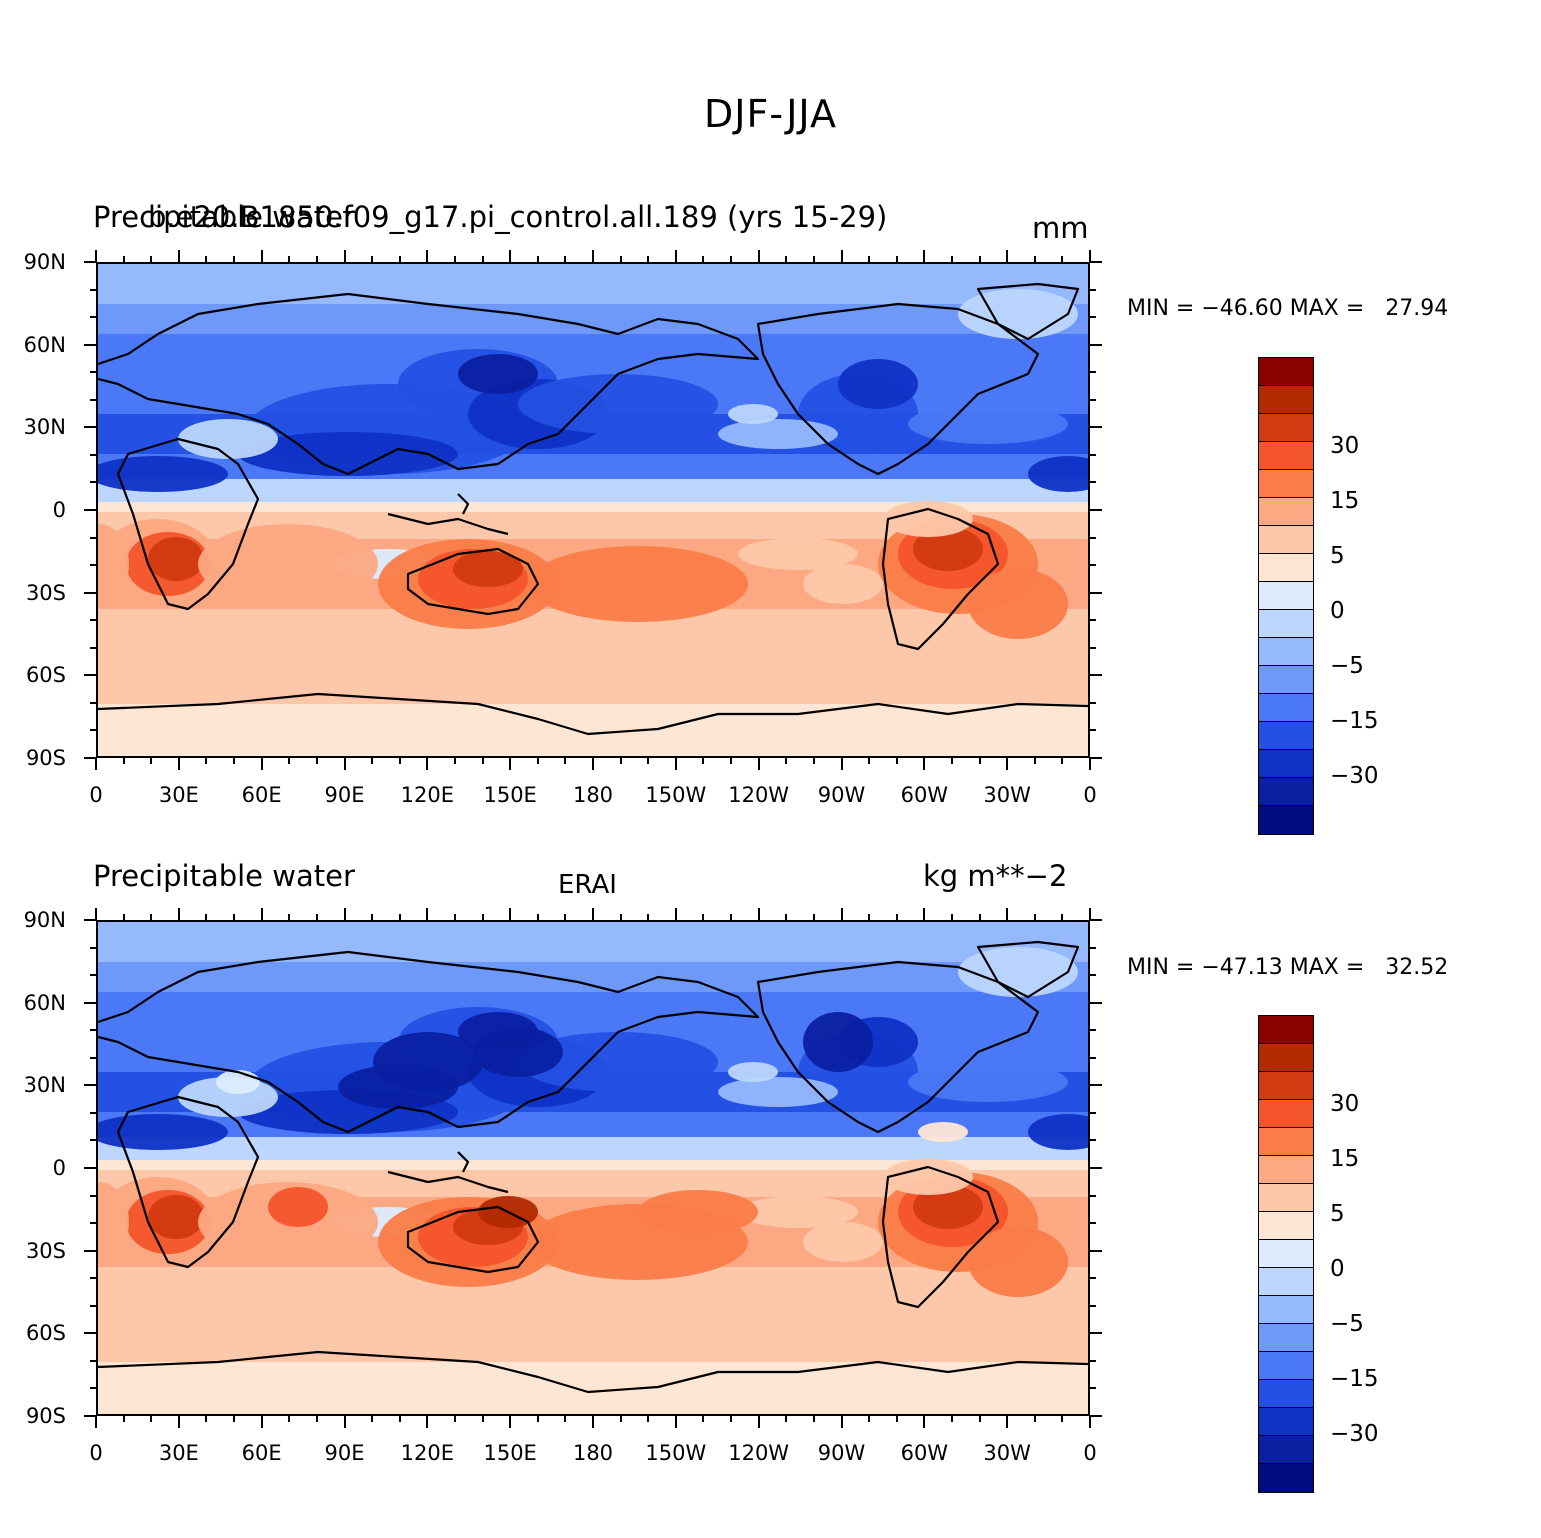  I want to click on colorbar-label: −30, so click(1354, 1434).